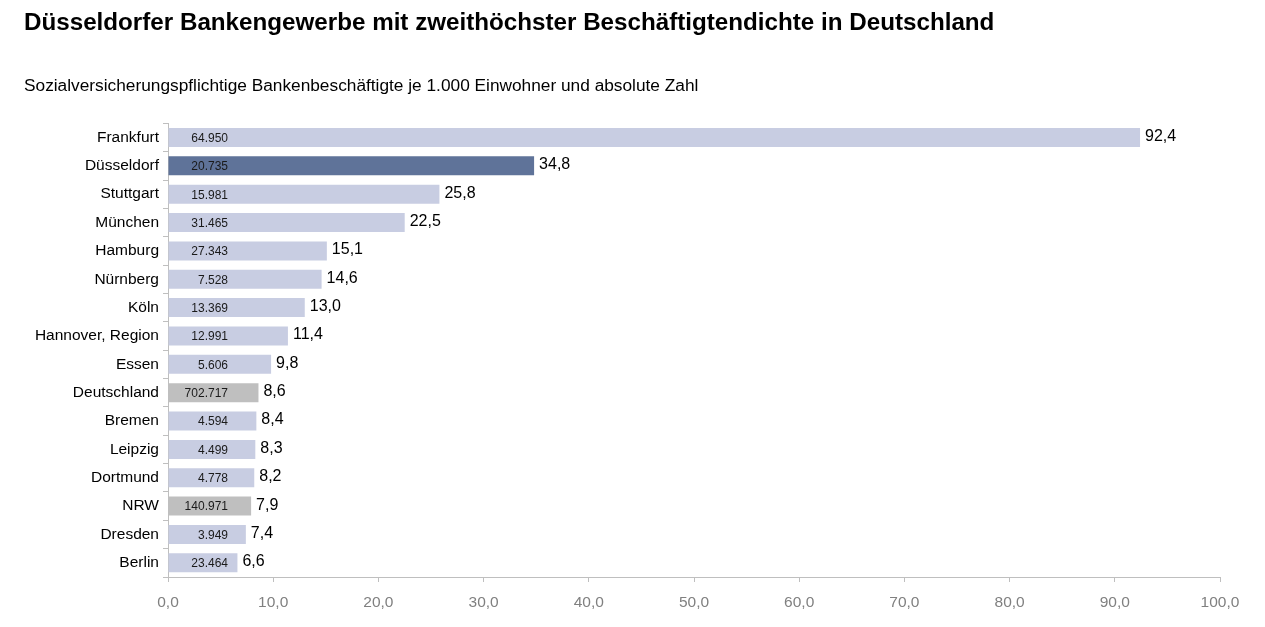 The height and width of the screenshot is (627, 1265). I want to click on x-tick-label: 20,0, so click(378, 601).